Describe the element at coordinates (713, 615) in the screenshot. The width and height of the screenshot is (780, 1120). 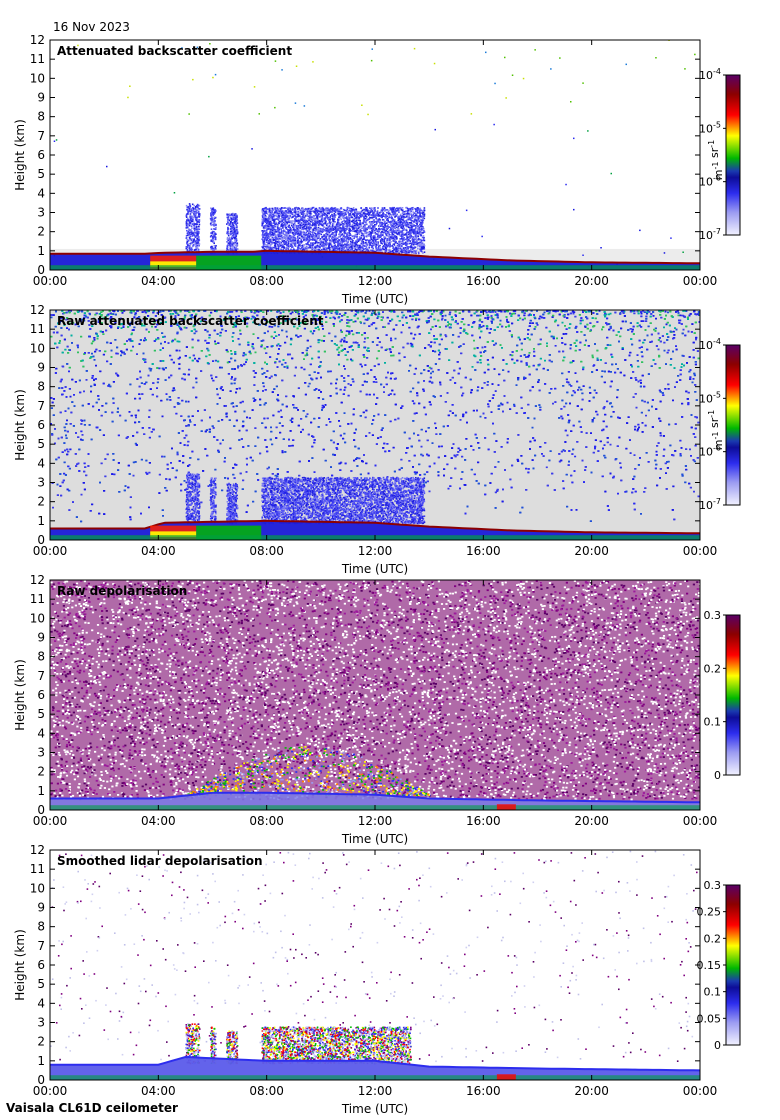
I see `colorbar-tick-label: 0.3` at that location.